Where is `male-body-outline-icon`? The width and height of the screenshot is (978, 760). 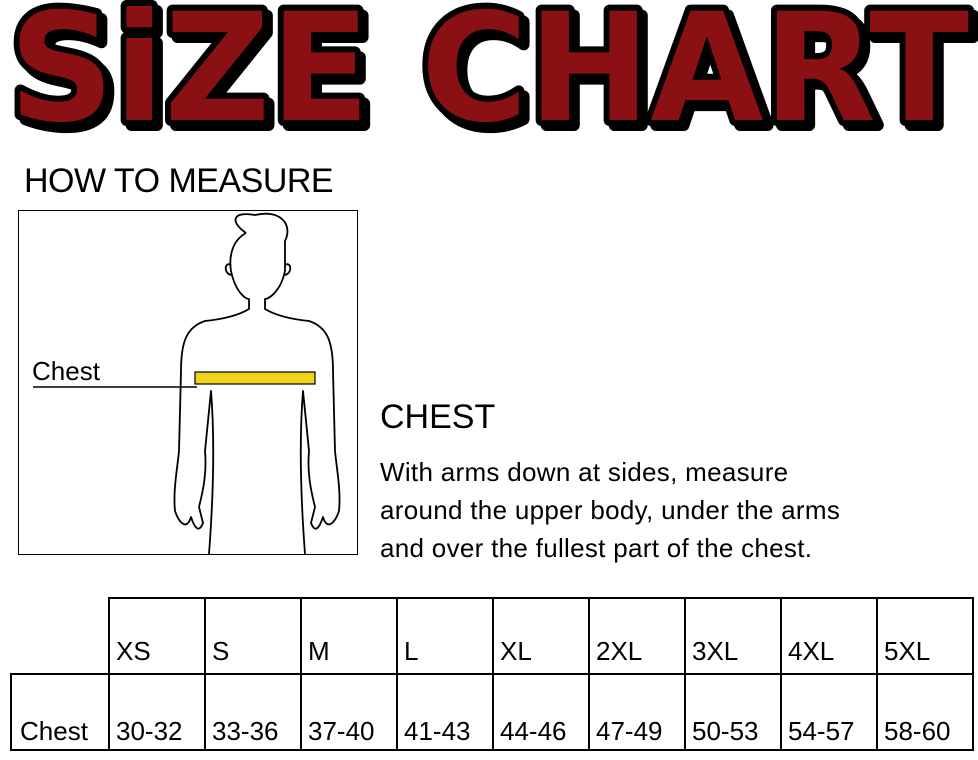 male-body-outline-icon is located at coordinates (187, 383).